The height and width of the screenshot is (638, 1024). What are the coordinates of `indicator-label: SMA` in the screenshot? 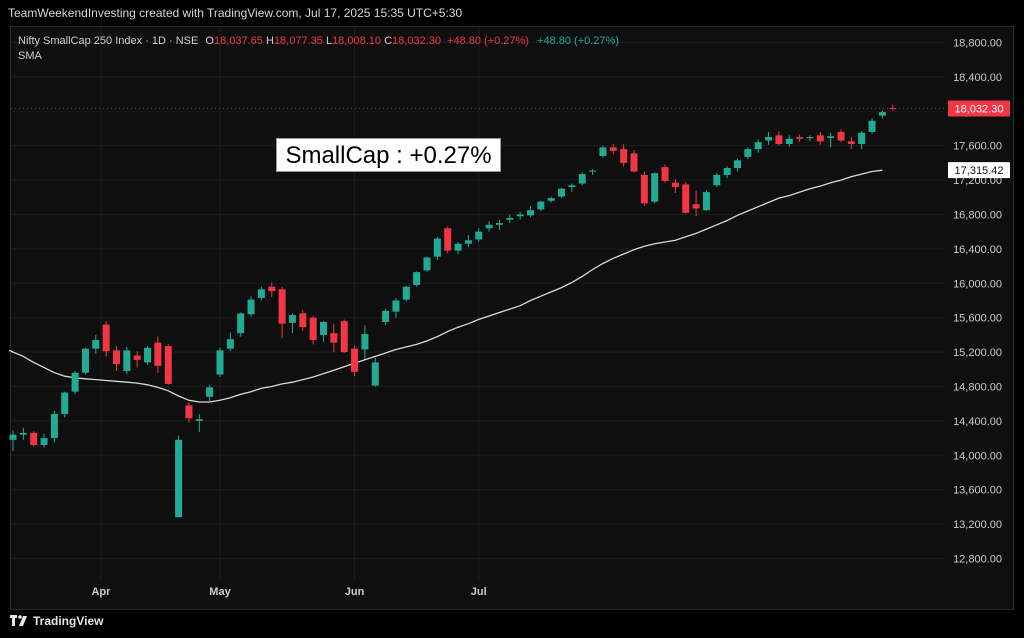 It's located at (30, 56).